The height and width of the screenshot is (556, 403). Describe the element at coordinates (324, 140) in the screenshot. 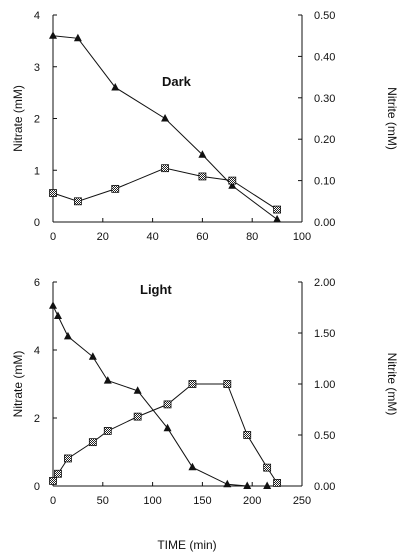

I see `dark-right-tick-label: 0.20` at that location.